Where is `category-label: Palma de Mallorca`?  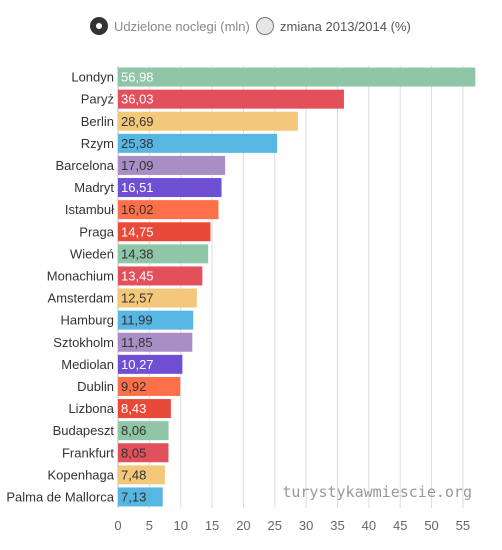
category-label: Palma de Mallorca is located at coordinates (60, 496).